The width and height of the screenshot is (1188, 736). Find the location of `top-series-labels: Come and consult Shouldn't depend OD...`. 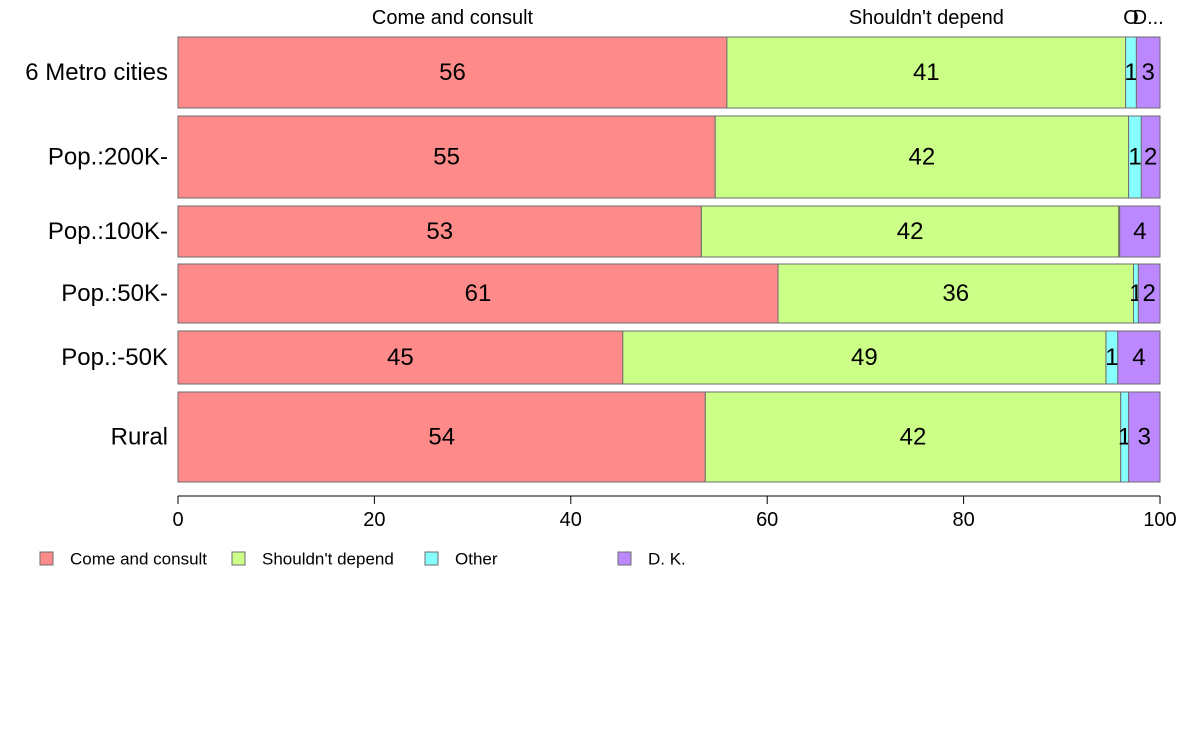

top-series-labels: Come and consult Shouldn't depend OD... is located at coordinates (768, 18).